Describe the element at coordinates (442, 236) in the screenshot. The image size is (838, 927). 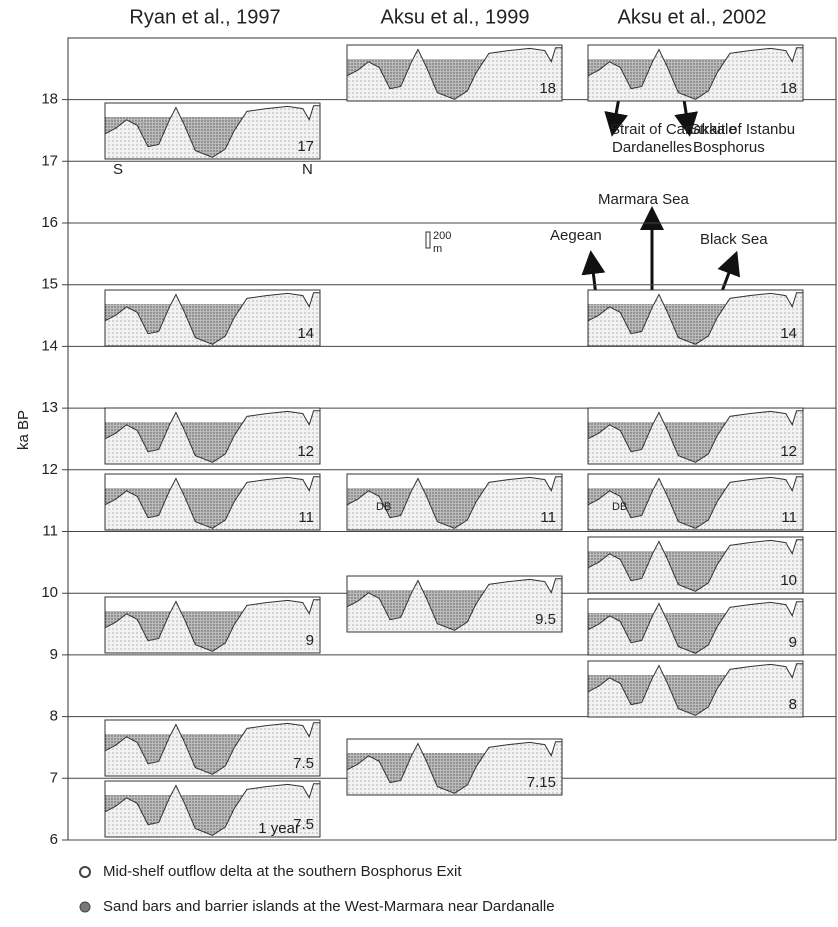
I see `annotation: 200` at that location.